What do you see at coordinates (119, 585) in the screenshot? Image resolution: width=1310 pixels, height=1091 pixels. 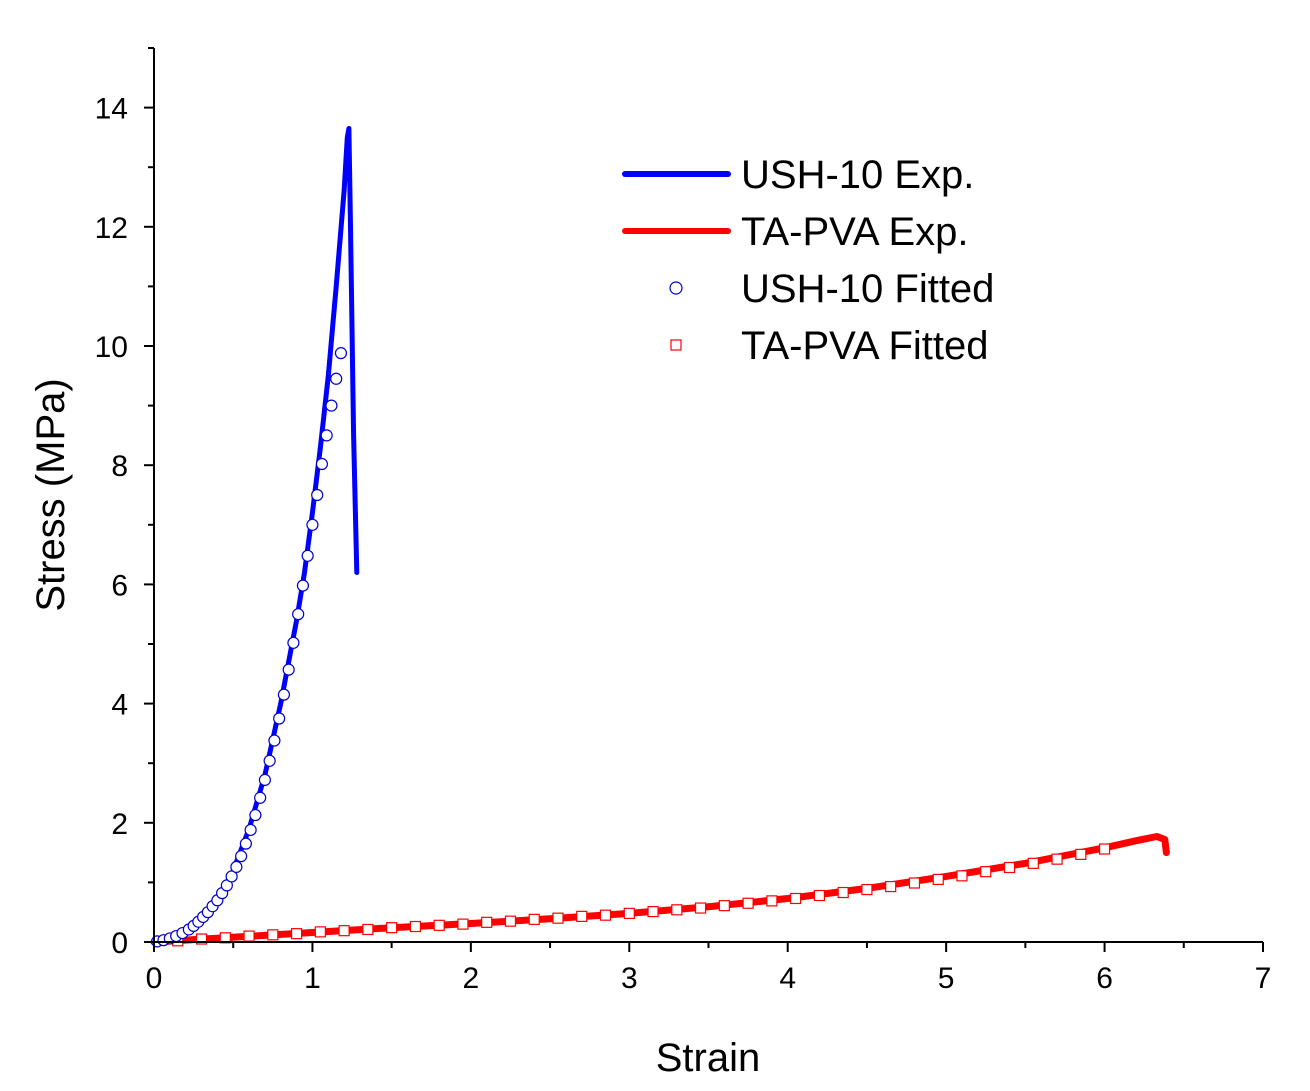 I see `y-tick-label: 6` at bounding box center [119, 585].